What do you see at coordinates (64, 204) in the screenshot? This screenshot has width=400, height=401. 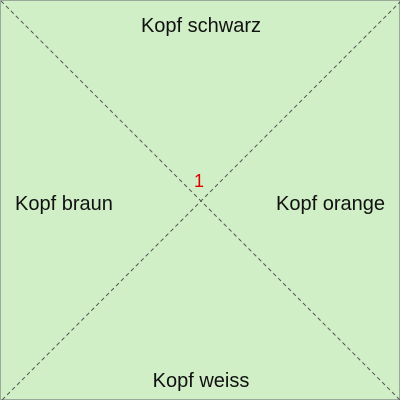 I see `label-left: Kopf braun` at bounding box center [64, 204].